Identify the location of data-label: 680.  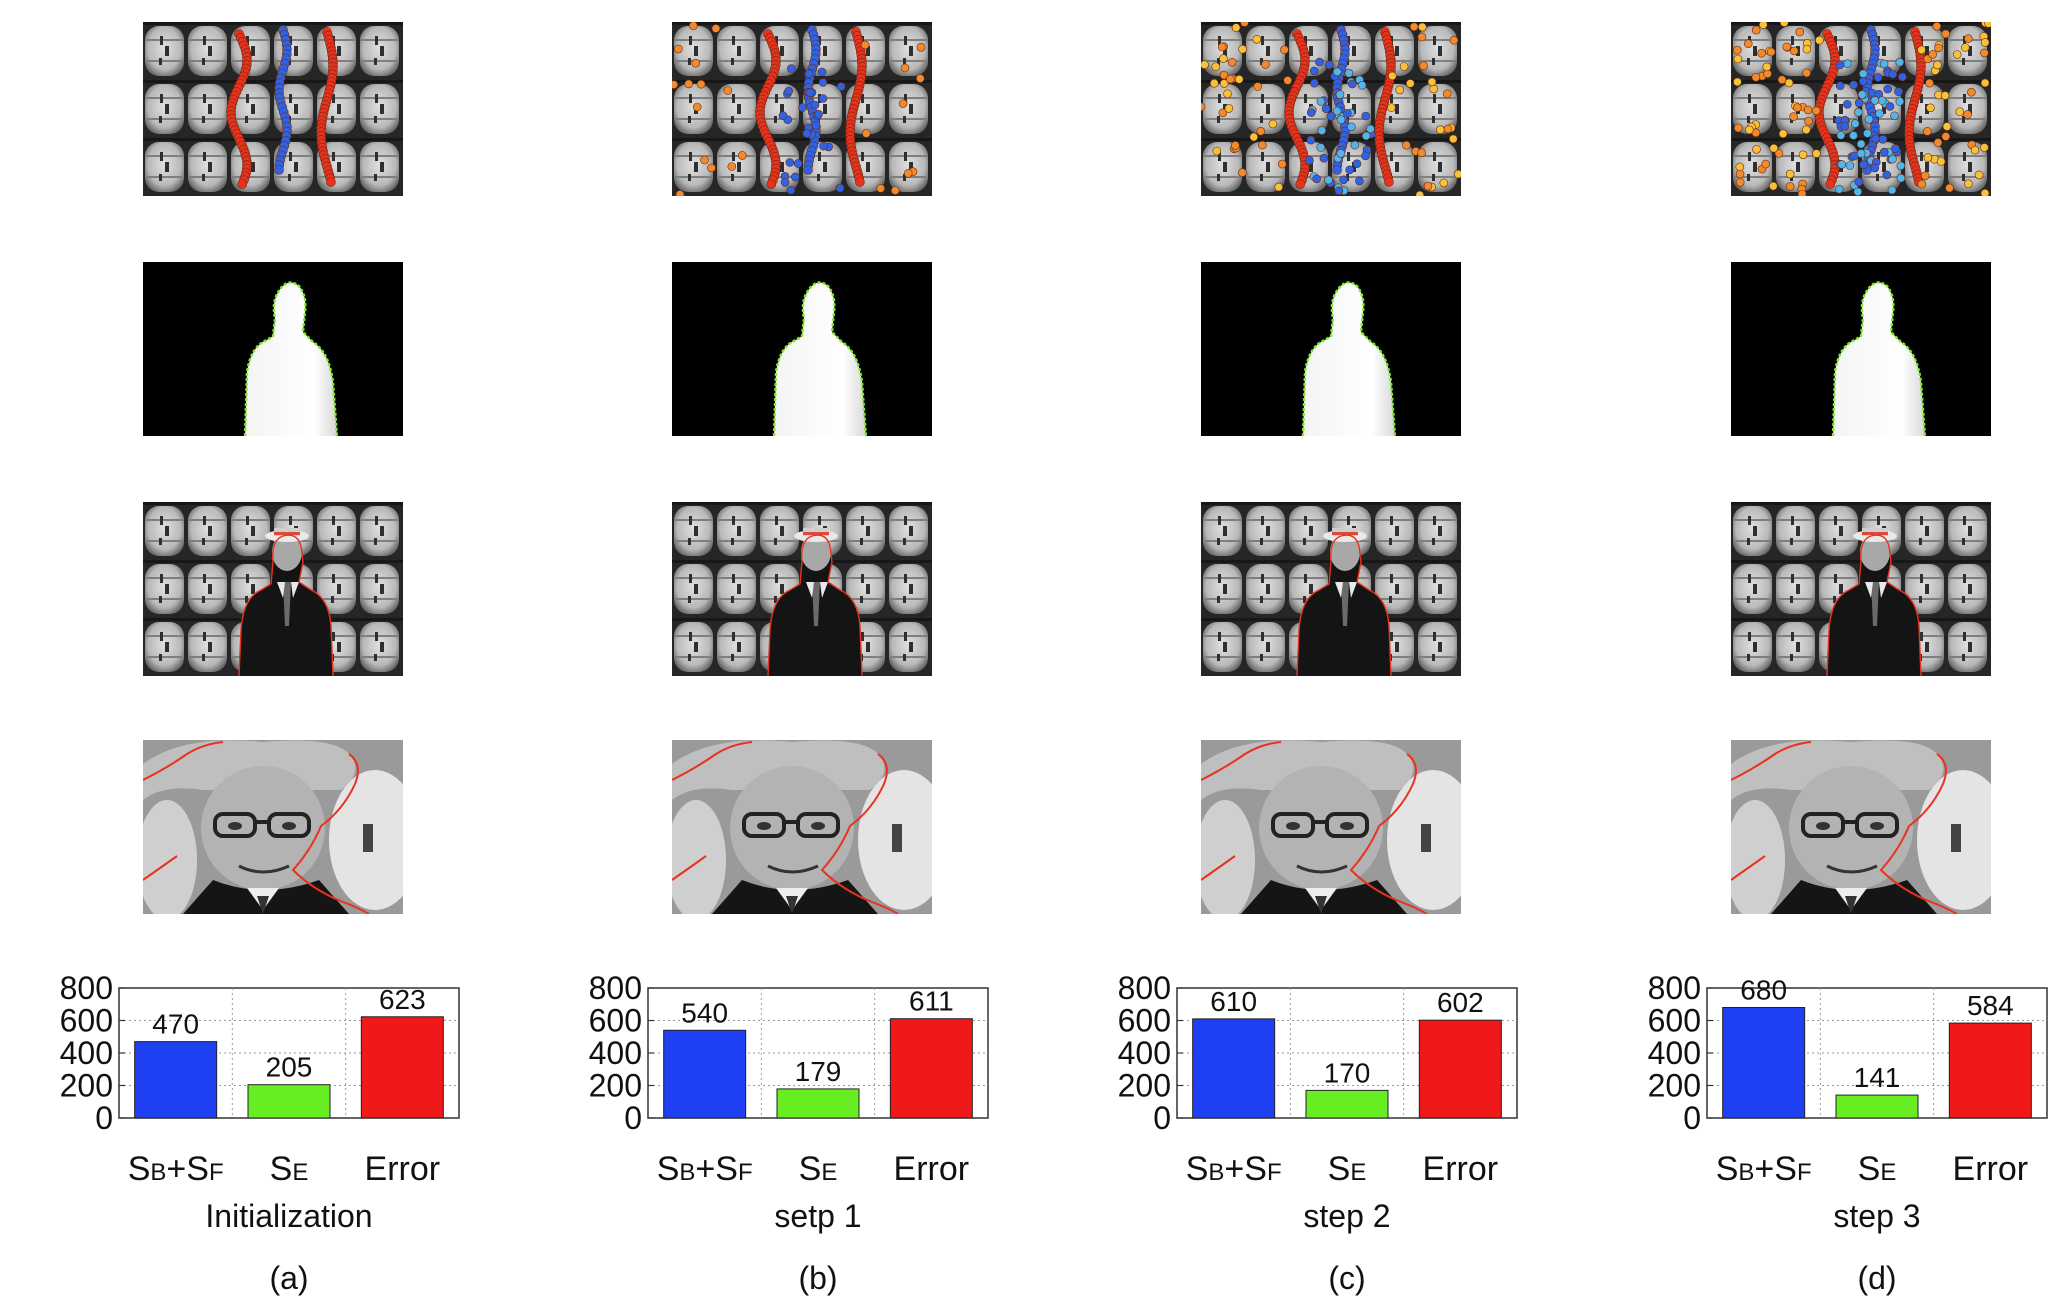
(1763, 990).